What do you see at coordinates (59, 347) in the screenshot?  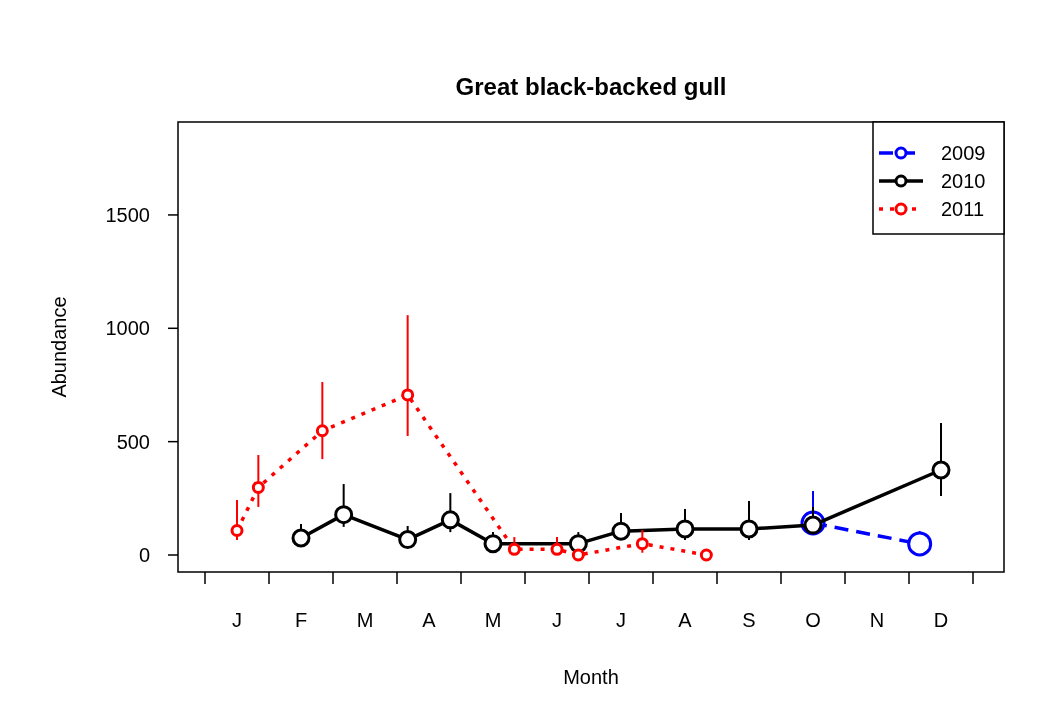 I see `y-axis-title: Abundance` at bounding box center [59, 347].